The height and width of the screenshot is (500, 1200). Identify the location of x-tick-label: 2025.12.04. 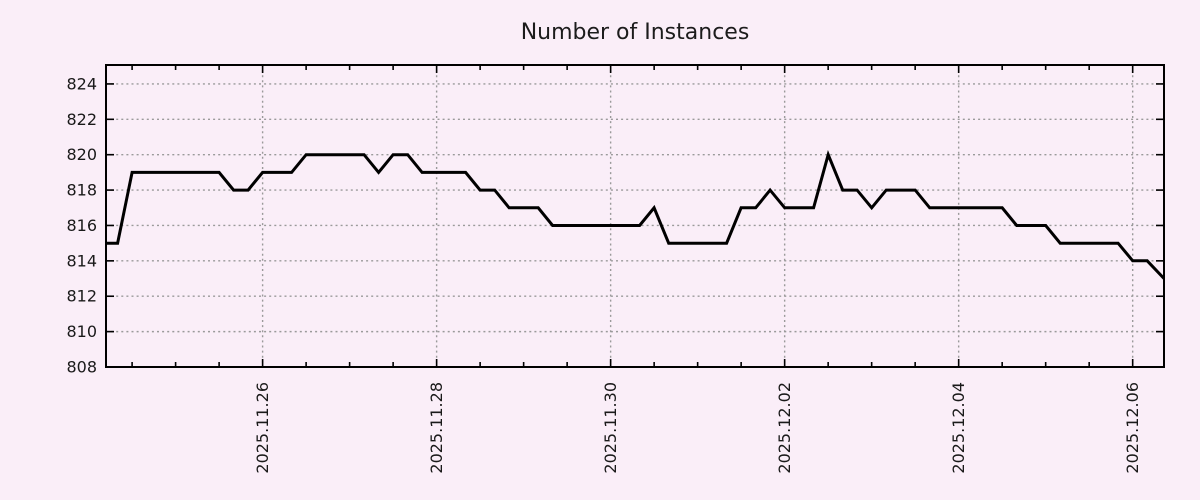
(958, 428).